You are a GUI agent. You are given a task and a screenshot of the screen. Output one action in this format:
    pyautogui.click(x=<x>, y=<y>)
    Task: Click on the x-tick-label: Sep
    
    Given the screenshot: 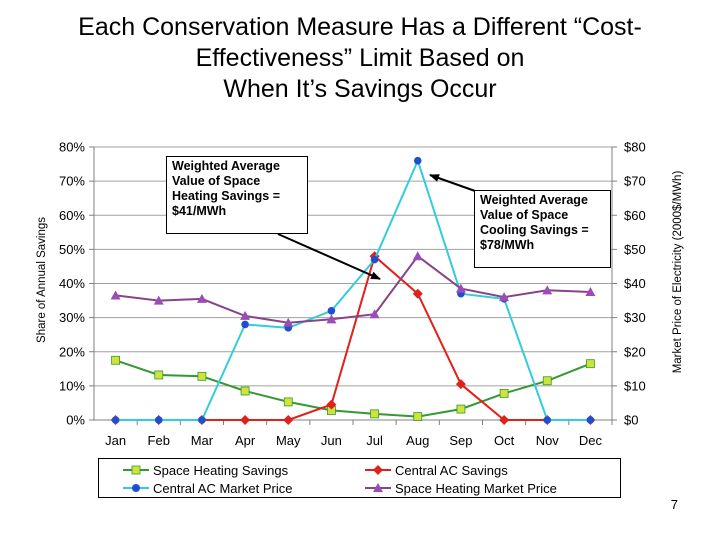 What is the action you would take?
    pyautogui.click(x=460, y=440)
    